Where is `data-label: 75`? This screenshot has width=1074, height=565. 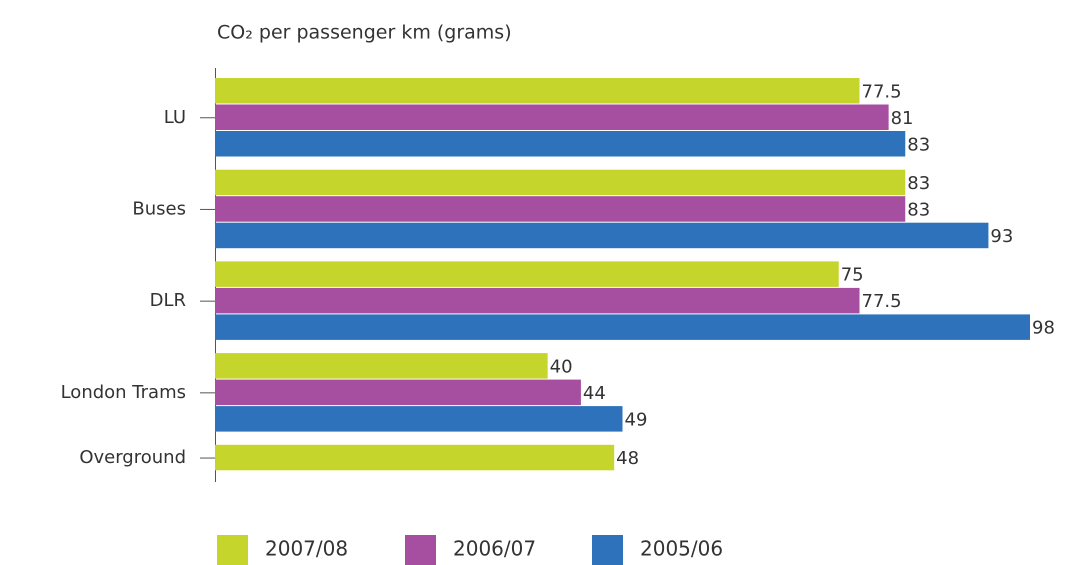 data-label: 75 is located at coordinates (852, 275).